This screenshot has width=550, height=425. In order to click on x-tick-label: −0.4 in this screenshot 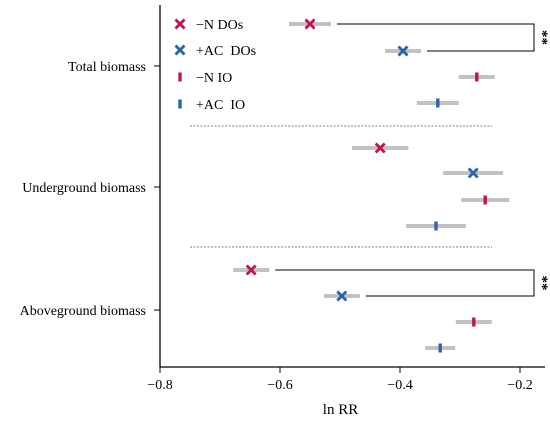, I will do `click(399, 385)`.